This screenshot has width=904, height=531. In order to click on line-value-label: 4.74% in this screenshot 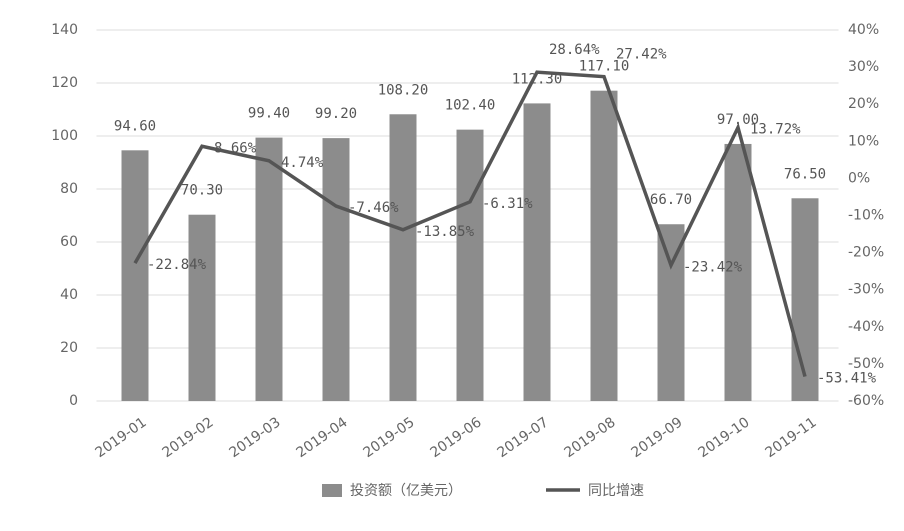, I will do `click(302, 163)`.